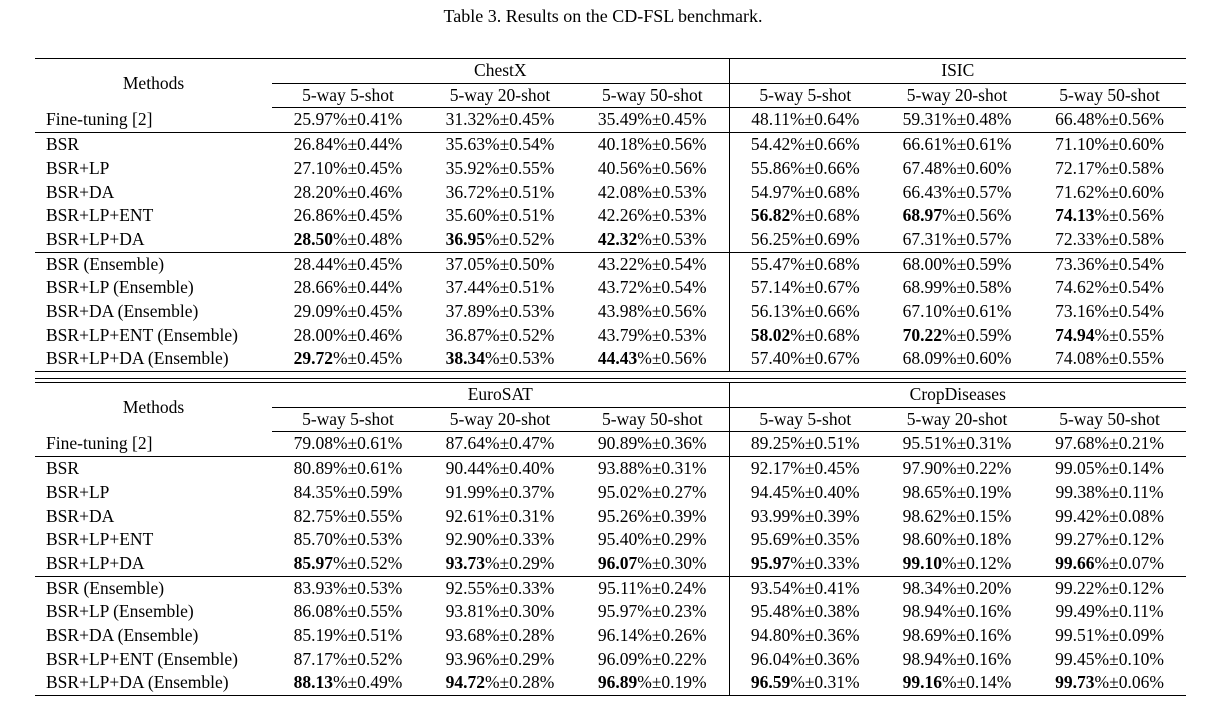 The width and height of the screenshot is (1206, 714). Describe the element at coordinates (320, 215) in the screenshot. I see `result-value: 26.86%` at that location.